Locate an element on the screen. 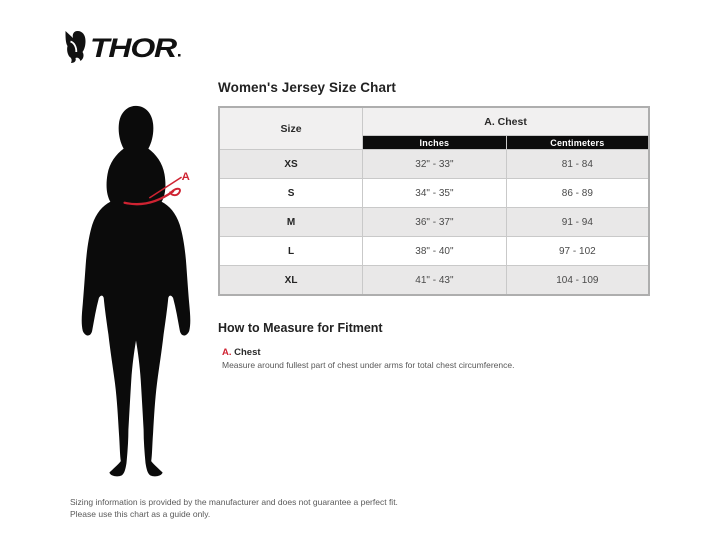 The height and width of the screenshot is (549, 720). chest-measure-arrow-loop is located at coordinates (175, 192).